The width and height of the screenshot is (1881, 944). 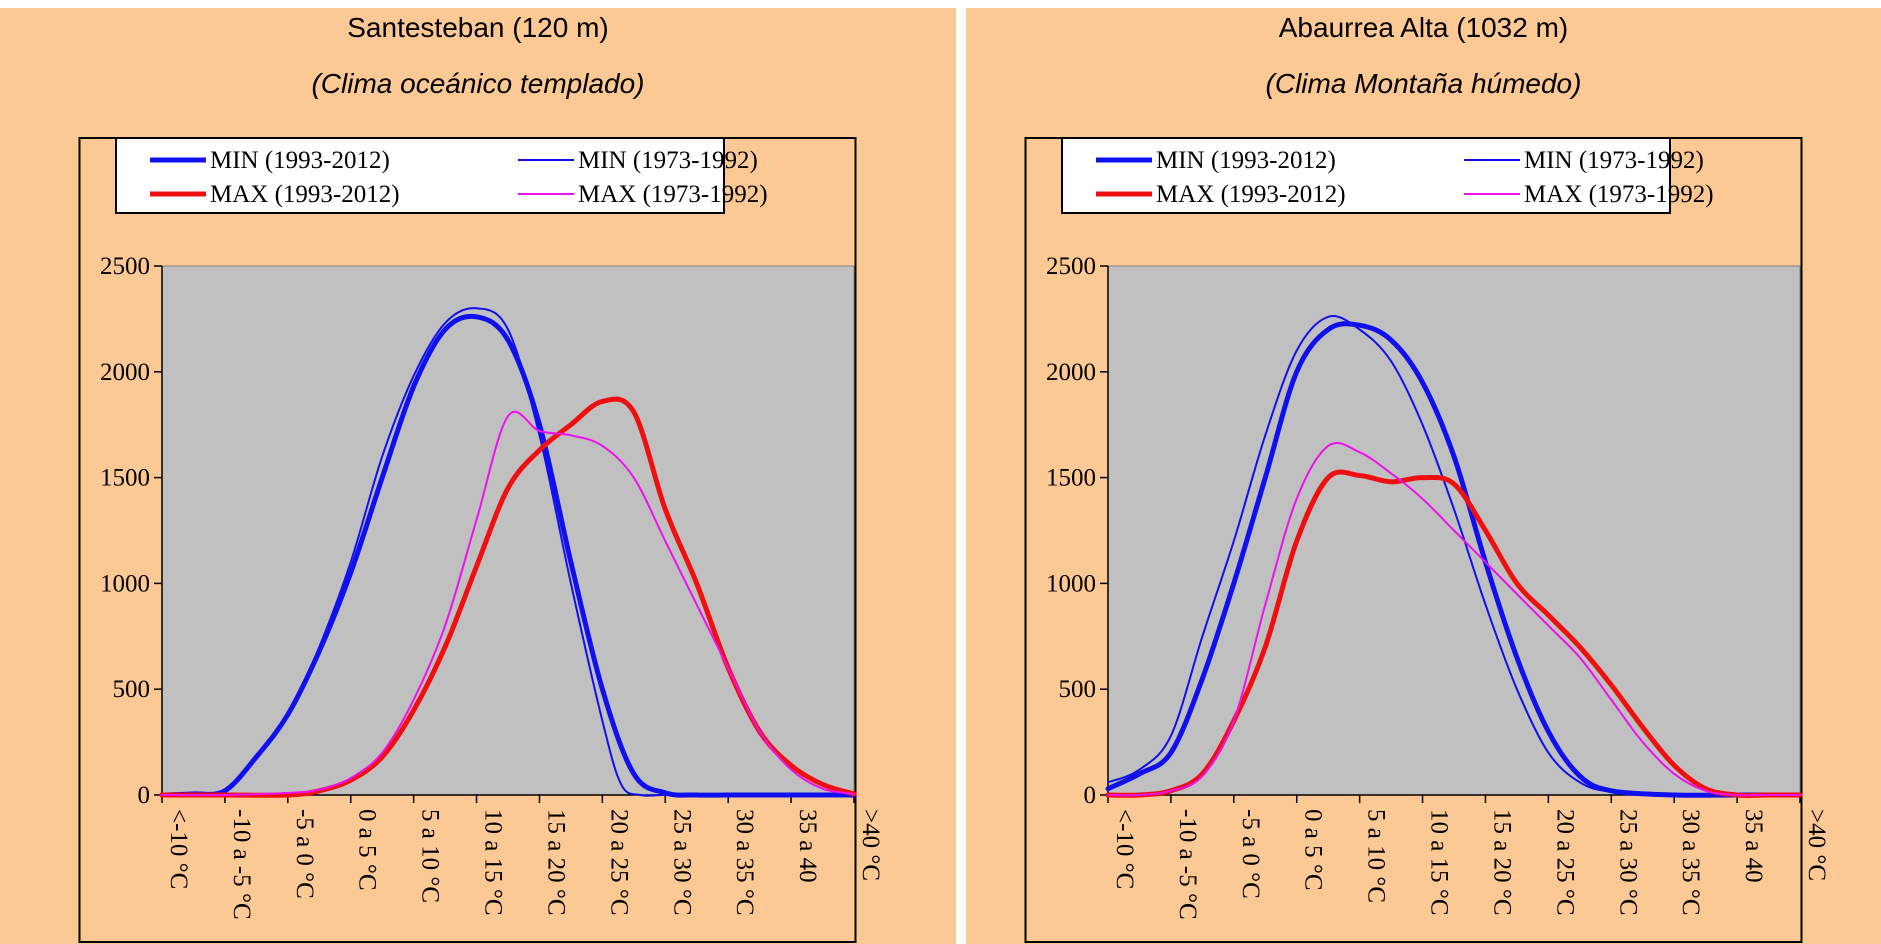 I want to click on chart-subtitle: (Clima Montaña húmedo), so click(x=1423, y=83).